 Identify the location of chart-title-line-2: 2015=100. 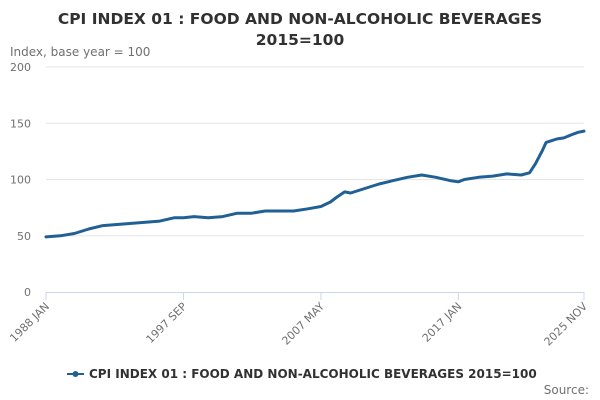
(300, 40).